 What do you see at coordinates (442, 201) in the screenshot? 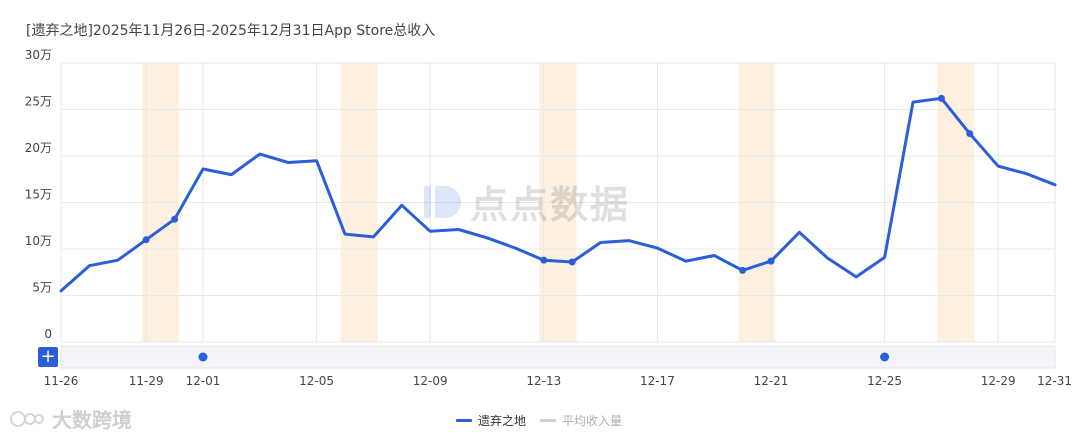
I see `diandian-logo-icon` at bounding box center [442, 201].